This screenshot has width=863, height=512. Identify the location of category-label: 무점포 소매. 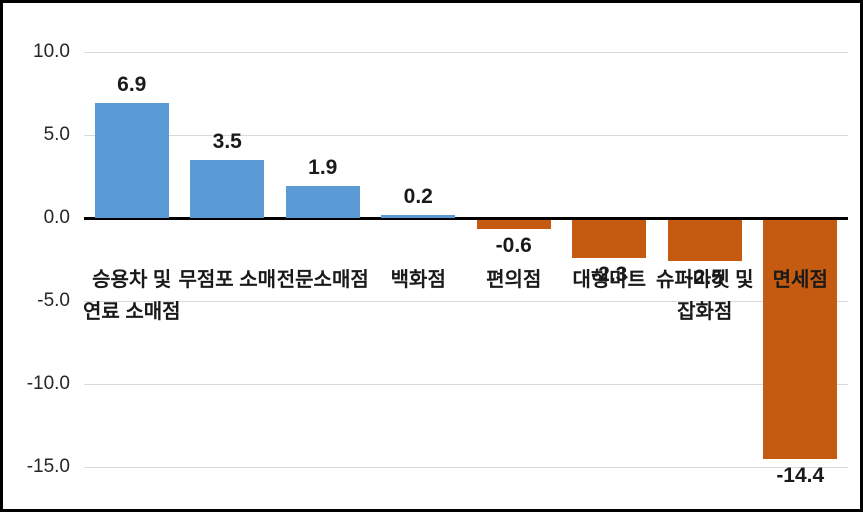
(227, 280).